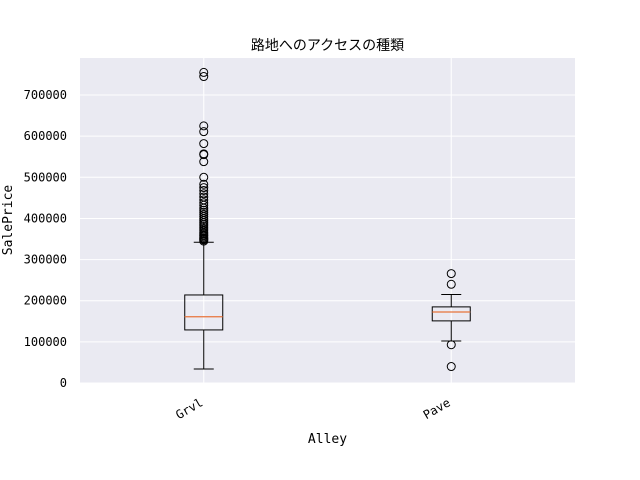  I want to click on box-pave, so click(451, 320).